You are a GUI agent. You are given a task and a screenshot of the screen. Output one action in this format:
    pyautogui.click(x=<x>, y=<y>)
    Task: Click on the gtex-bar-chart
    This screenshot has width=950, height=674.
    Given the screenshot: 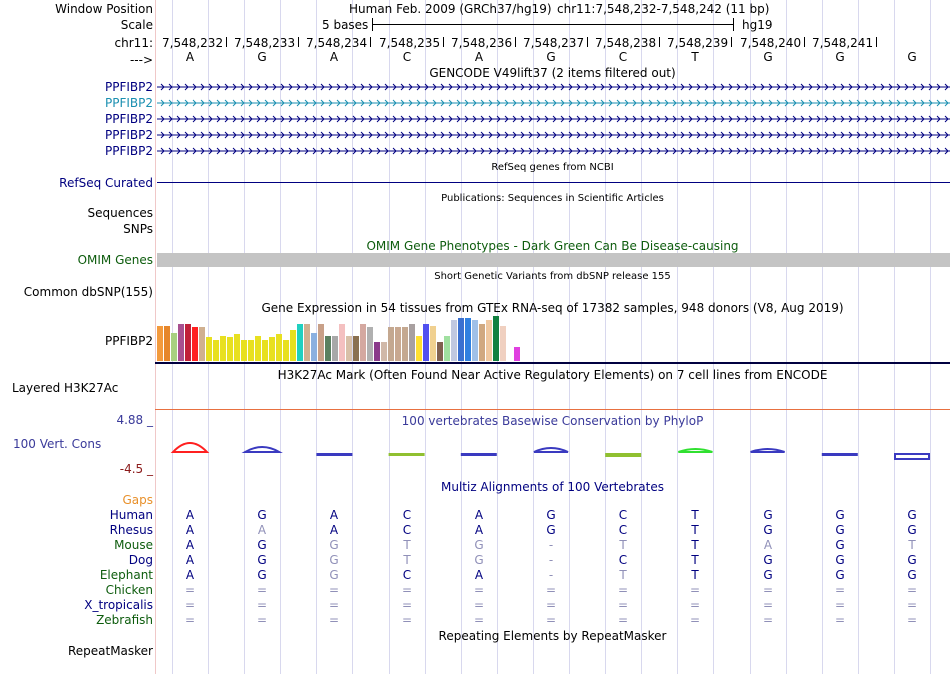 What is the action you would take?
    pyautogui.click(x=347, y=338)
    